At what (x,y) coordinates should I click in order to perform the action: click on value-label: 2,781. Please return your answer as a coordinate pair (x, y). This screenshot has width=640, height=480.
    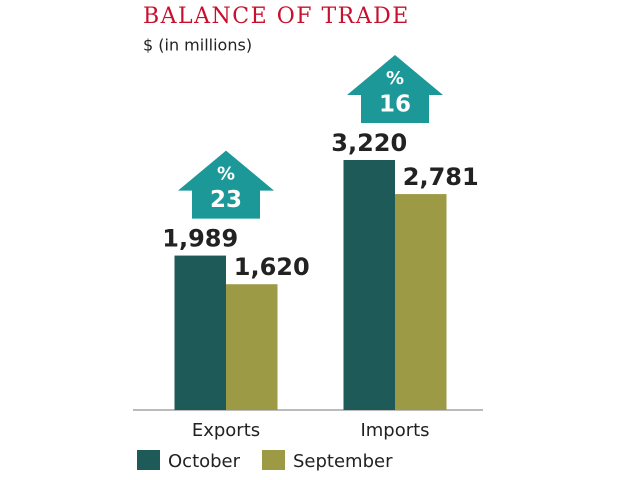
    Looking at the image, I should click on (441, 177).